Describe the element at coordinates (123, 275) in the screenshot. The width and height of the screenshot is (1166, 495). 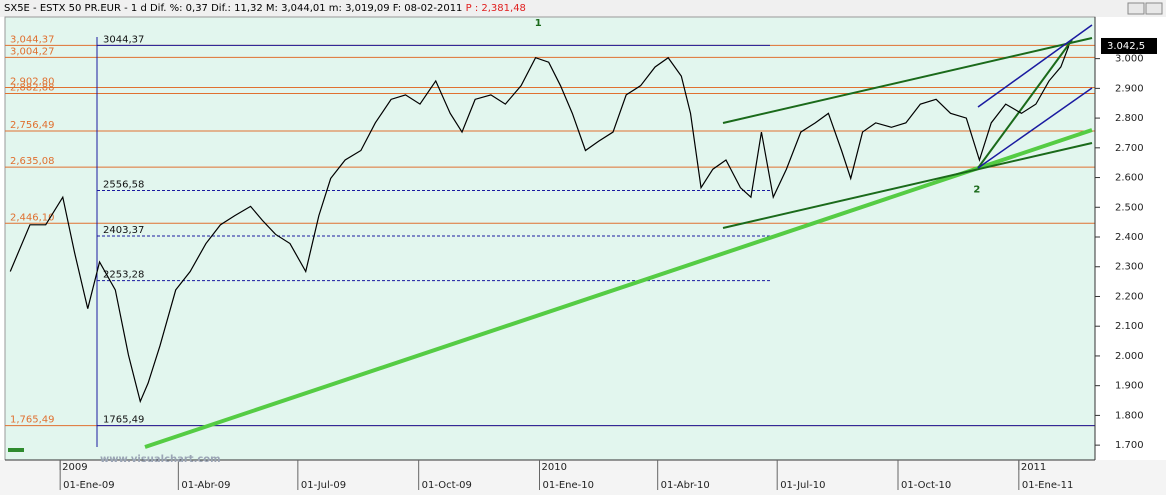
I see `blue-level-label: 2253,28` at that location.